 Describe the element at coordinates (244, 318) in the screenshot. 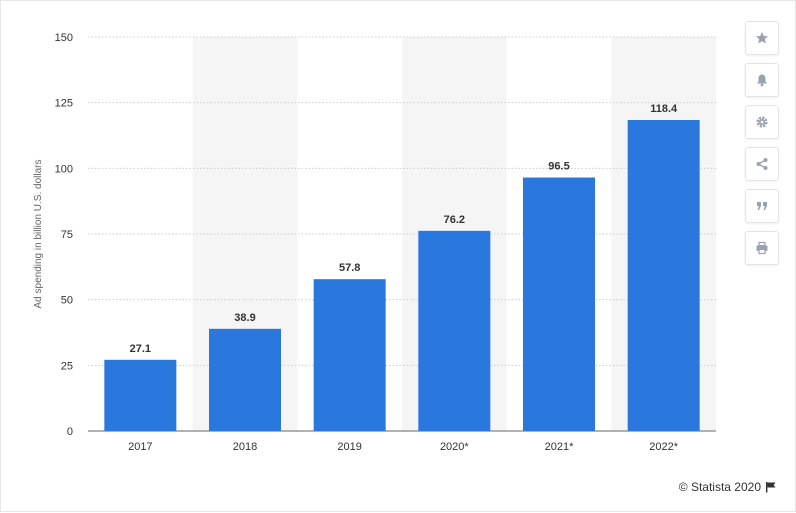

I see `bar-value-label: 38.9` at that location.